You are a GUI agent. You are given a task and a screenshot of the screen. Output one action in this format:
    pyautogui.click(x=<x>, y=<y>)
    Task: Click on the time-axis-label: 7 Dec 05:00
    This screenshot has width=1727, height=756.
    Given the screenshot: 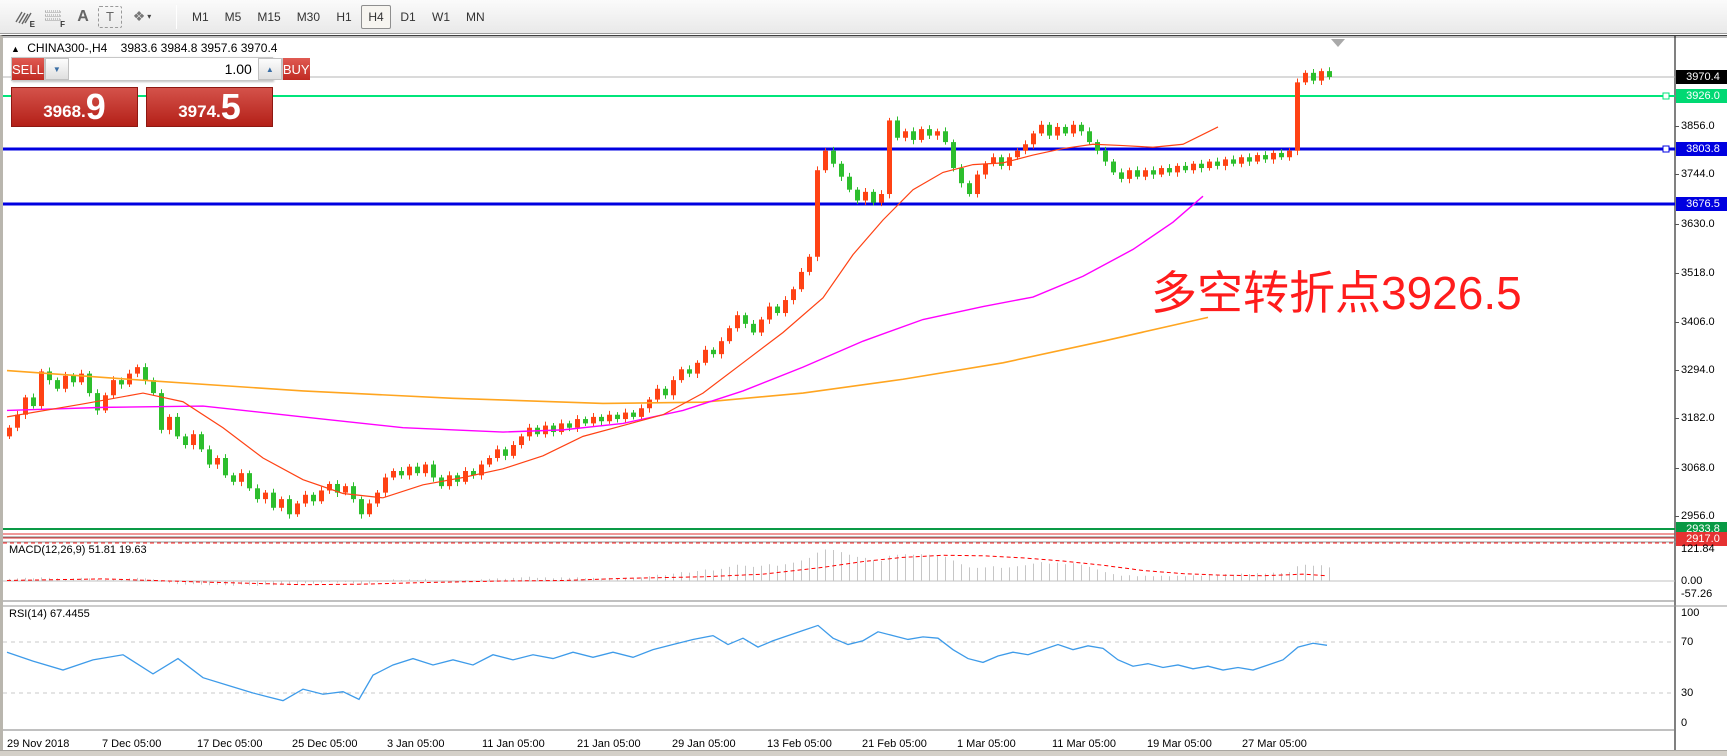 What is the action you would take?
    pyautogui.click(x=132, y=744)
    